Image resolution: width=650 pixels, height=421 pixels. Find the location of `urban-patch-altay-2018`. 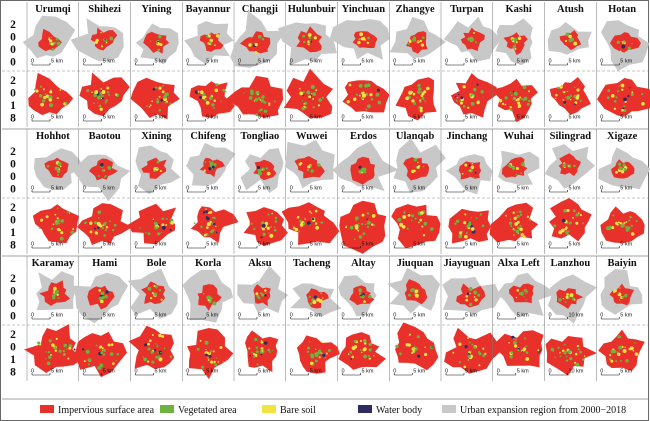

urban-patch-altay-2018 is located at coordinates (362, 351).